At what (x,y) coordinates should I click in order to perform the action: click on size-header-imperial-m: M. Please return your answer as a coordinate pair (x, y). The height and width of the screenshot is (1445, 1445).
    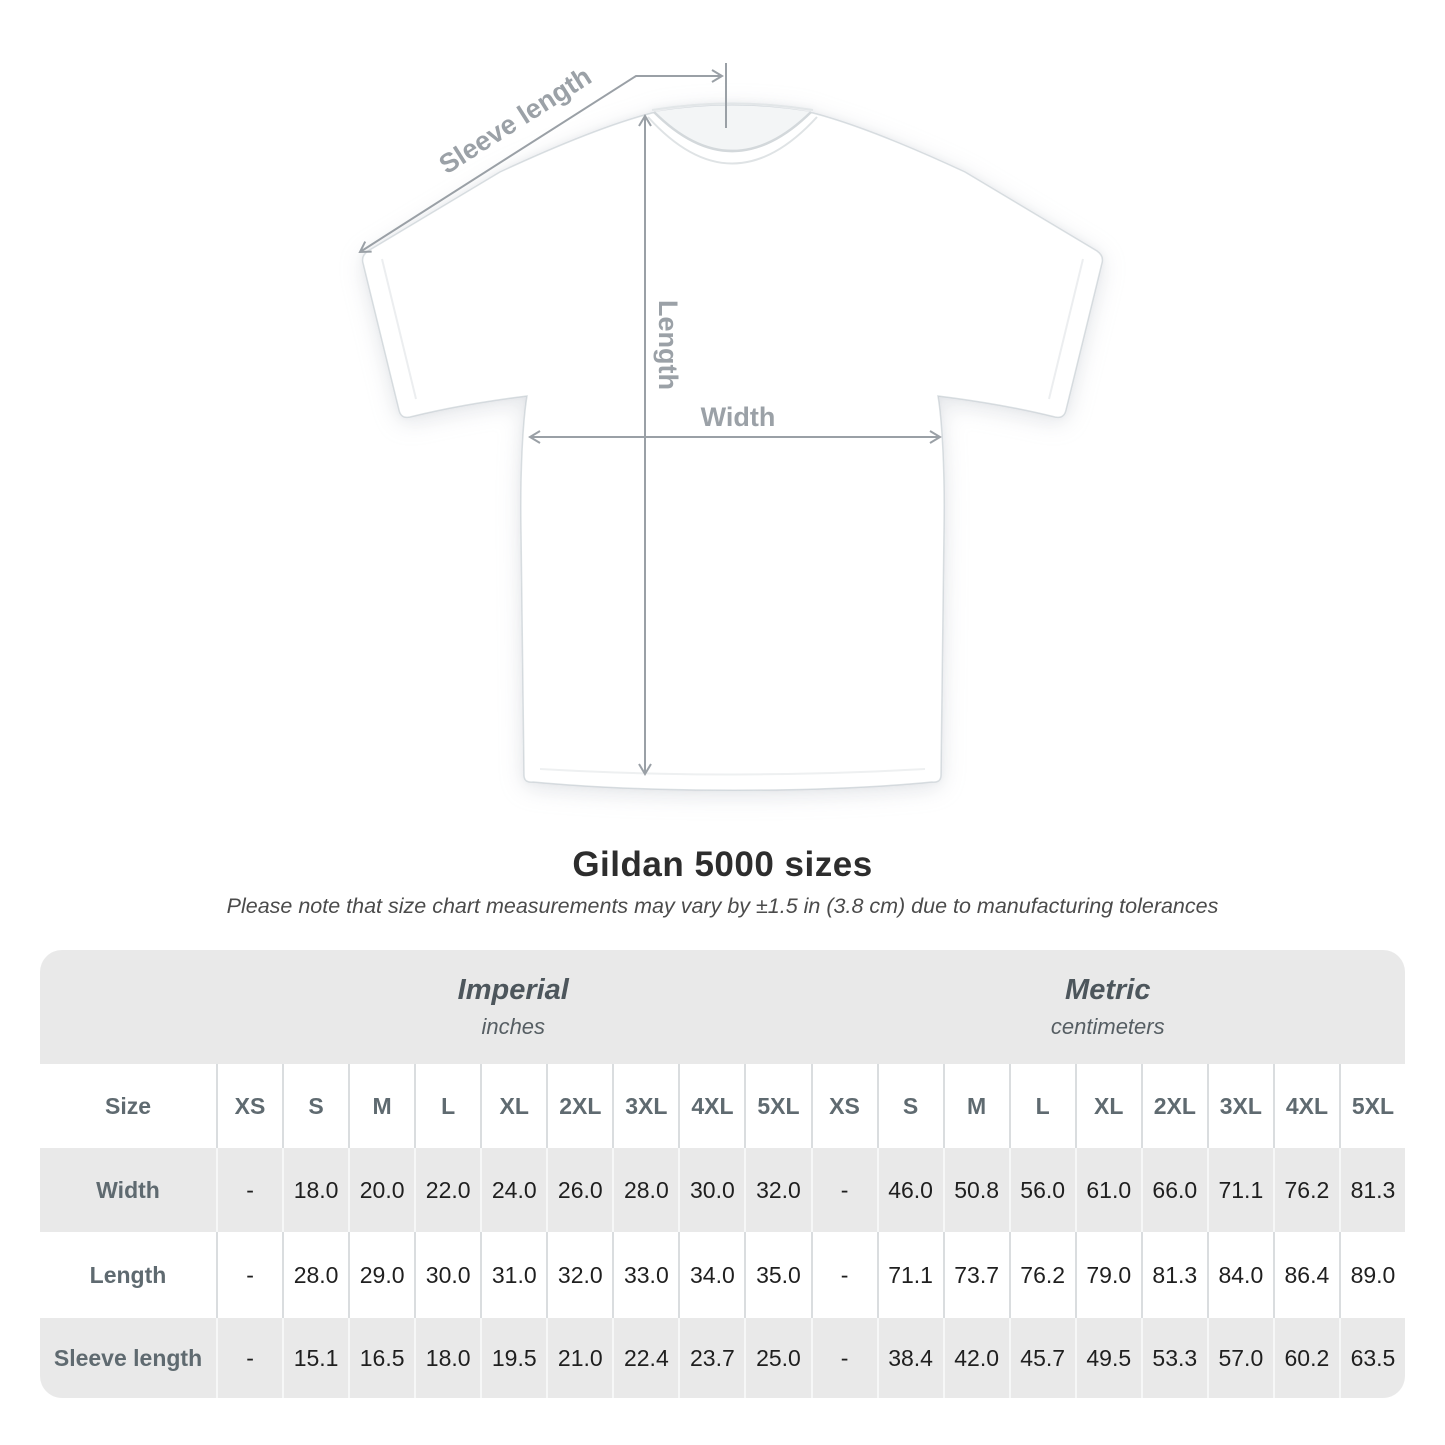
    Looking at the image, I should click on (381, 1106).